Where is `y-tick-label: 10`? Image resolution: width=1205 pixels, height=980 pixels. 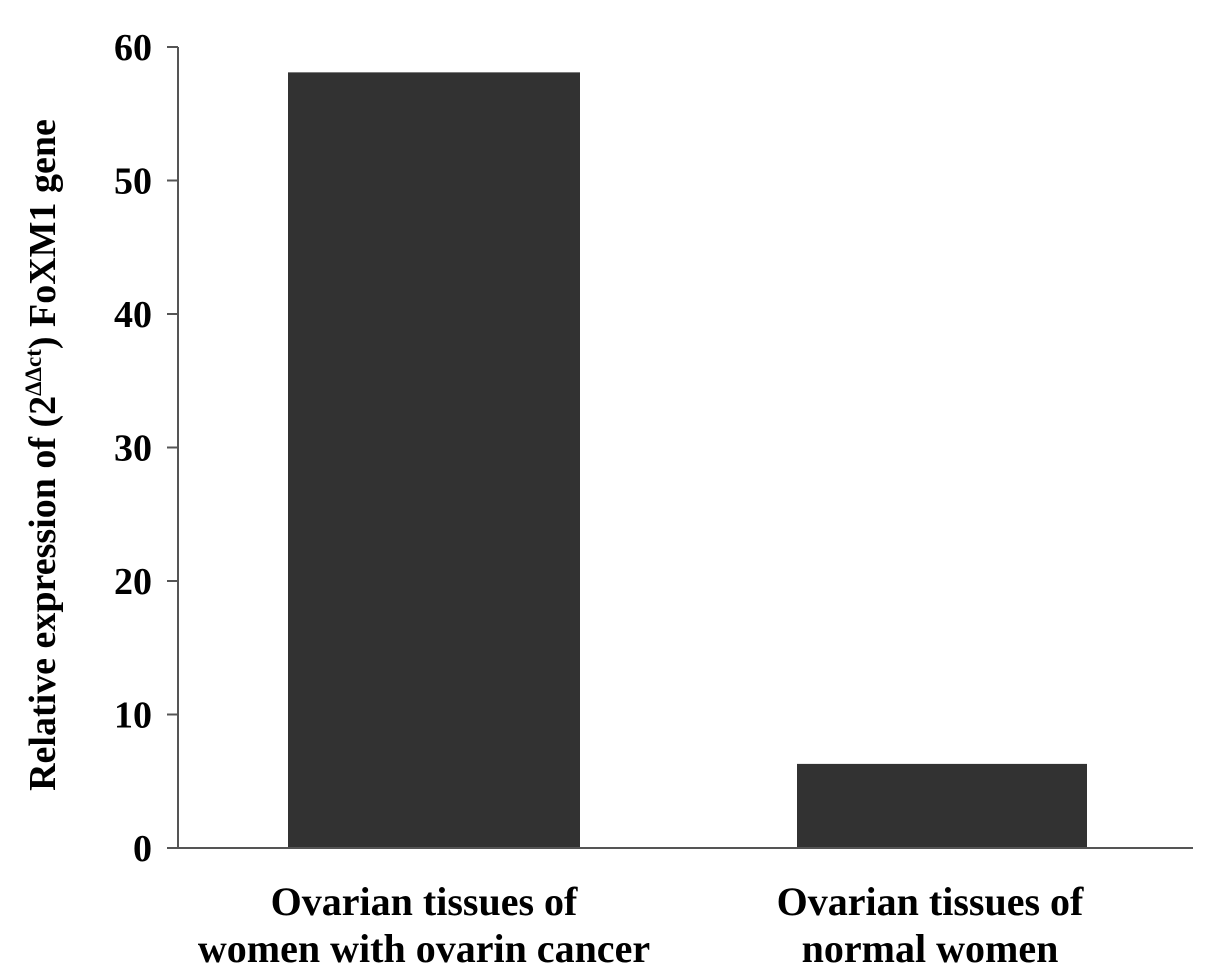 y-tick-label: 10 is located at coordinates (133, 716).